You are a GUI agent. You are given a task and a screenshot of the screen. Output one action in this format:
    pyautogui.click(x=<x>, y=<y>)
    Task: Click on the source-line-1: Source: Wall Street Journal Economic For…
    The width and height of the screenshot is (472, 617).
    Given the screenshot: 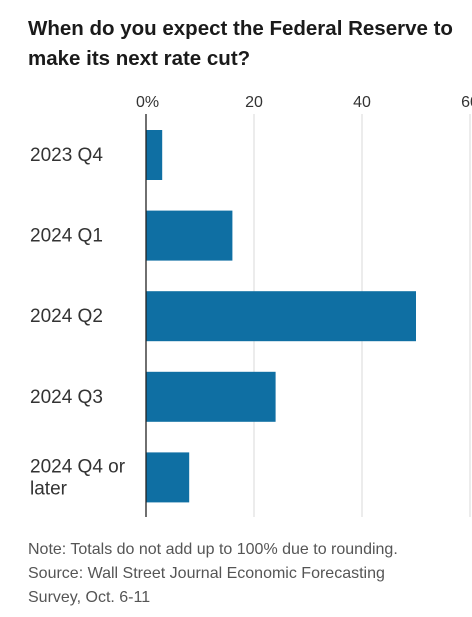 What is the action you would take?
    pyautogui.click(x=206, y=573)
    